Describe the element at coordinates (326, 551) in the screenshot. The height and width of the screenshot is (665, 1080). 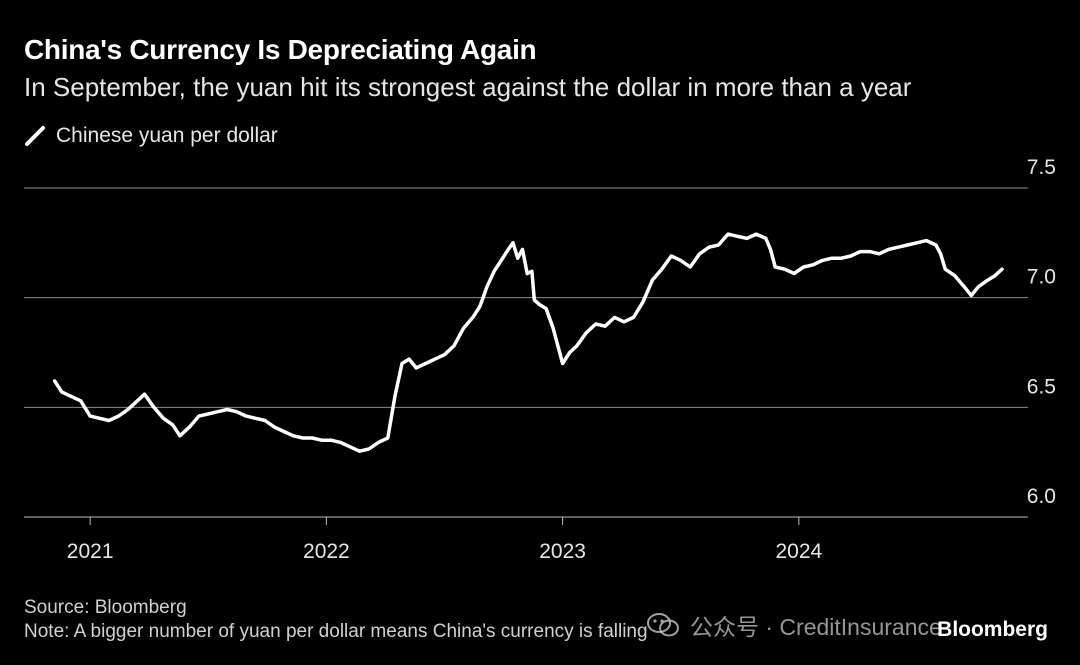
I see `x-tick-label: 2022` at that location.